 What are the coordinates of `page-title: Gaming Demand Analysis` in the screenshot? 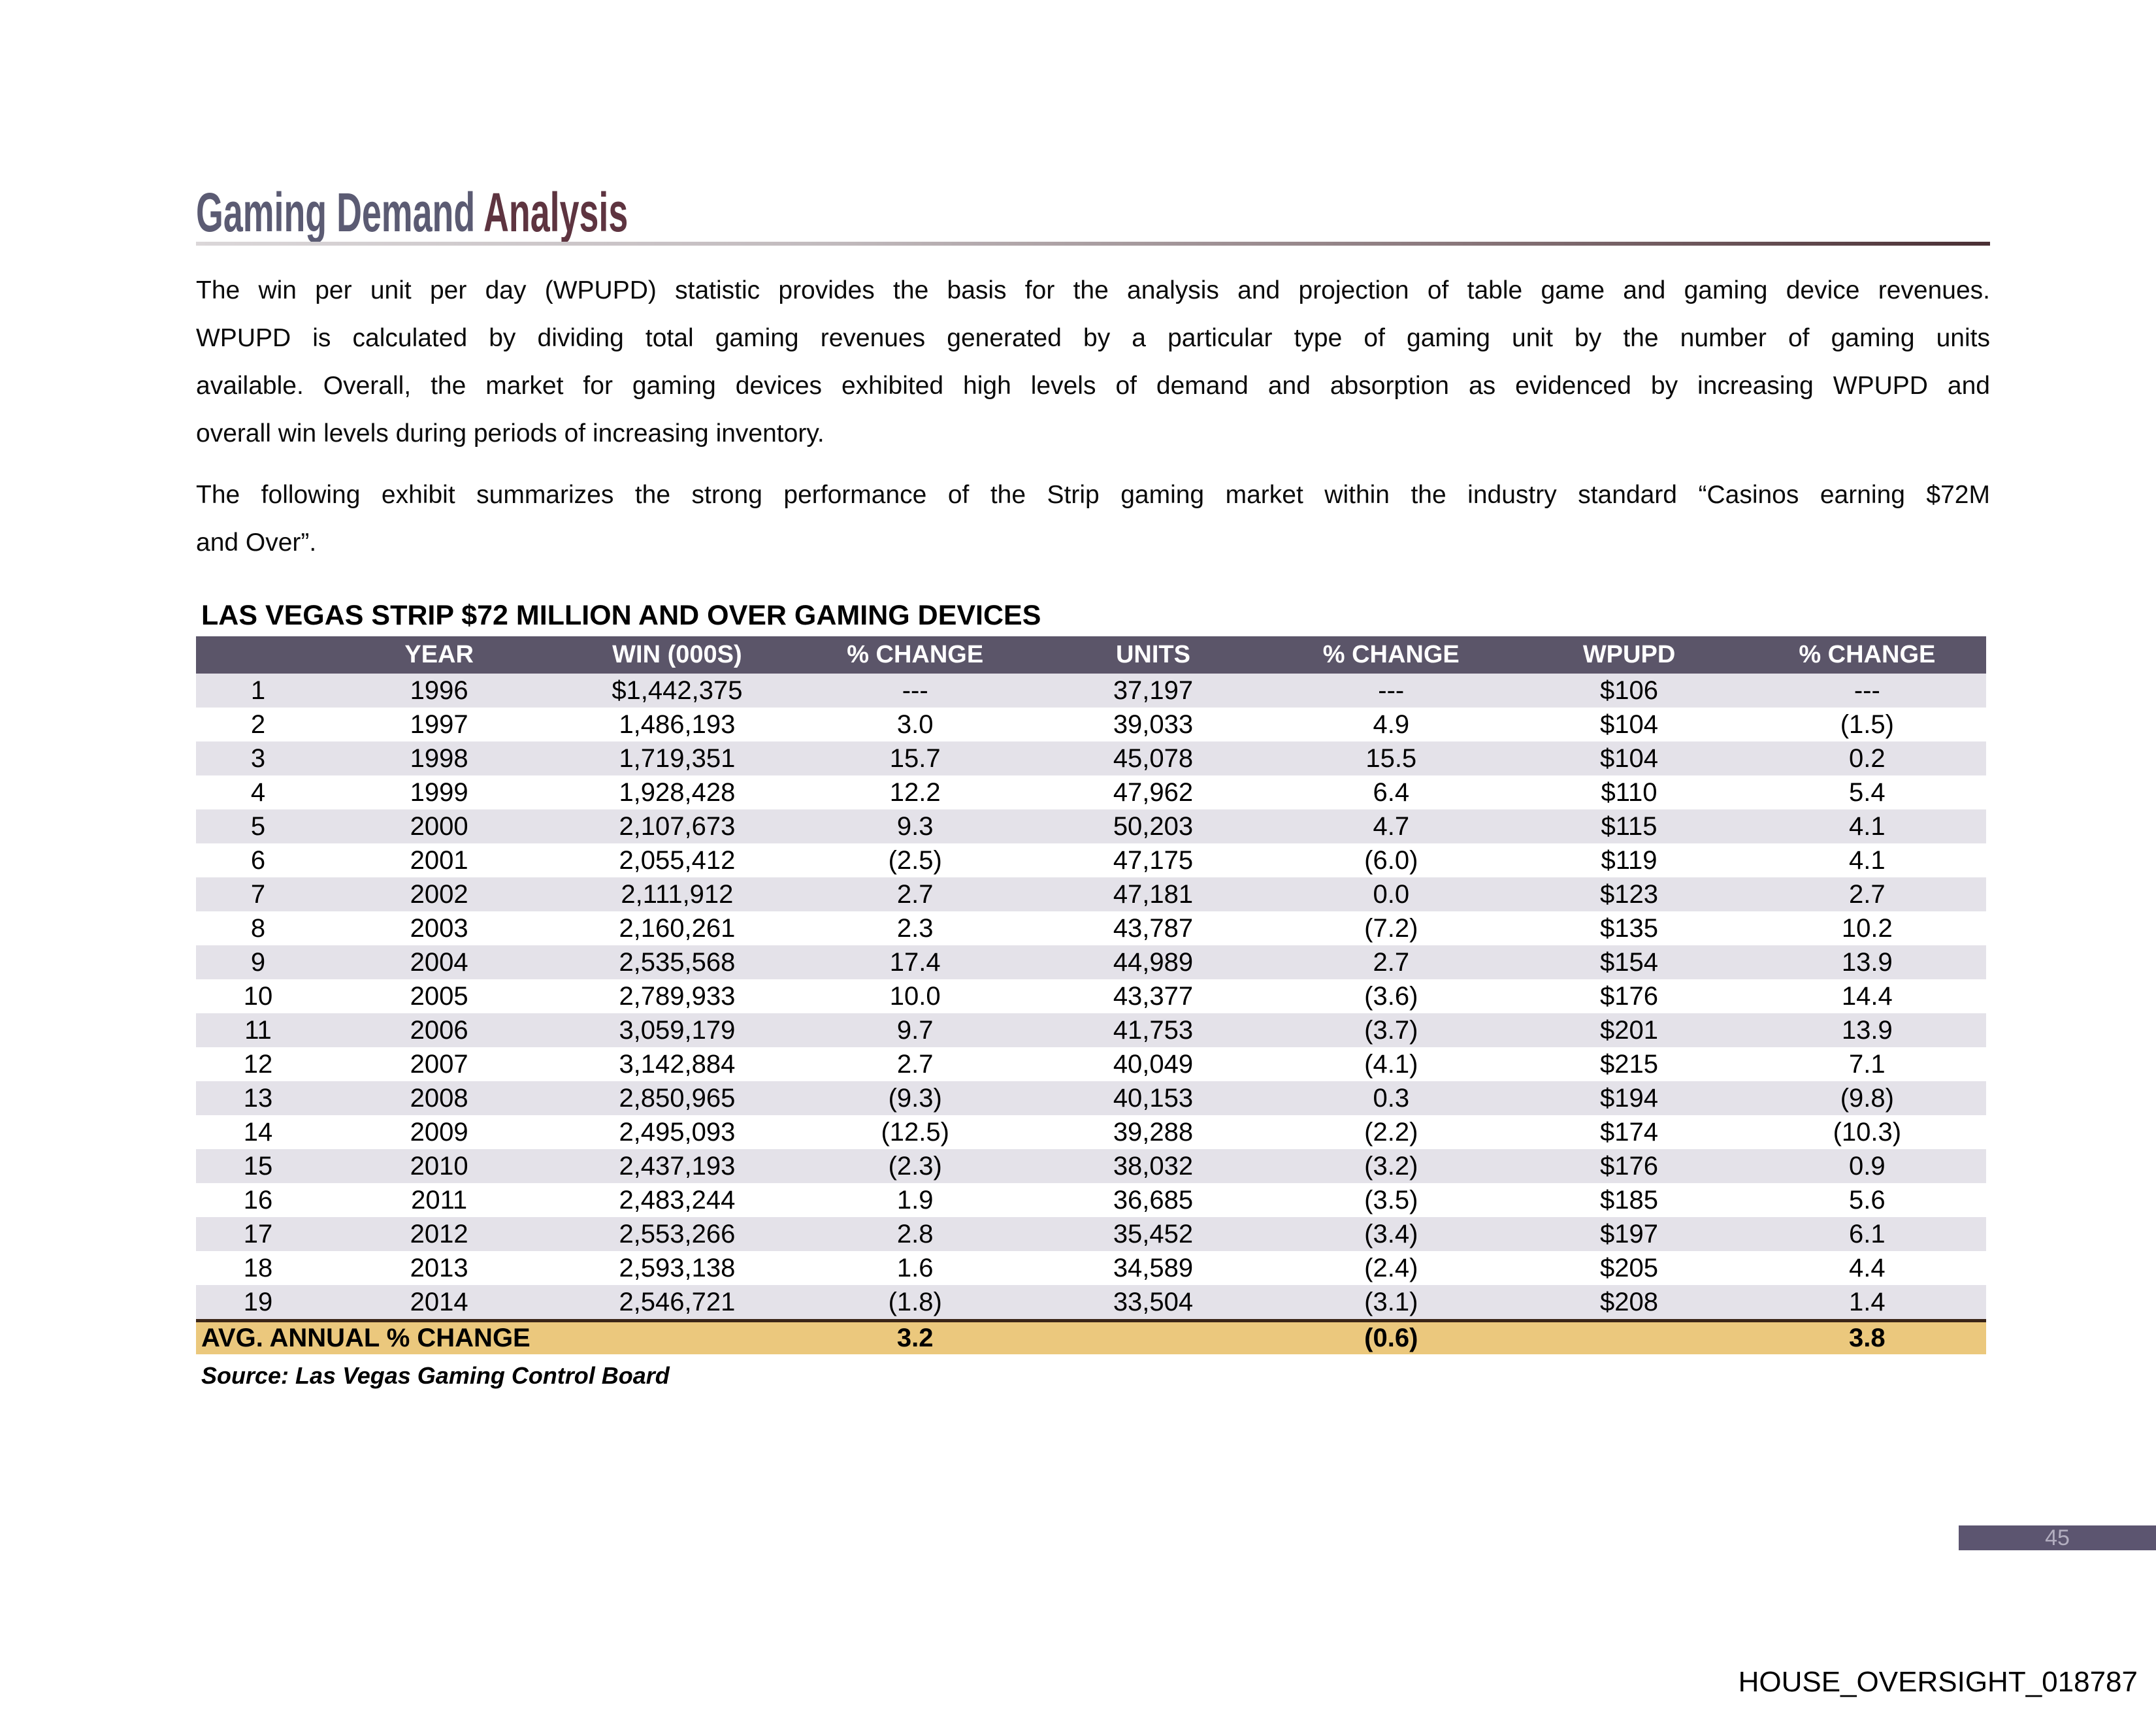 It's located at (412, 212).